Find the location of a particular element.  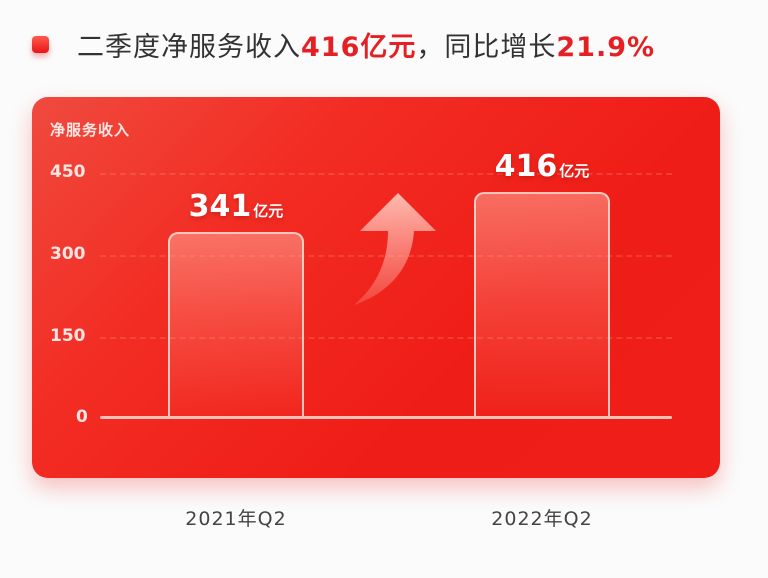

y-axis-title: 净服务收入 is located at coordinates (90, 130).